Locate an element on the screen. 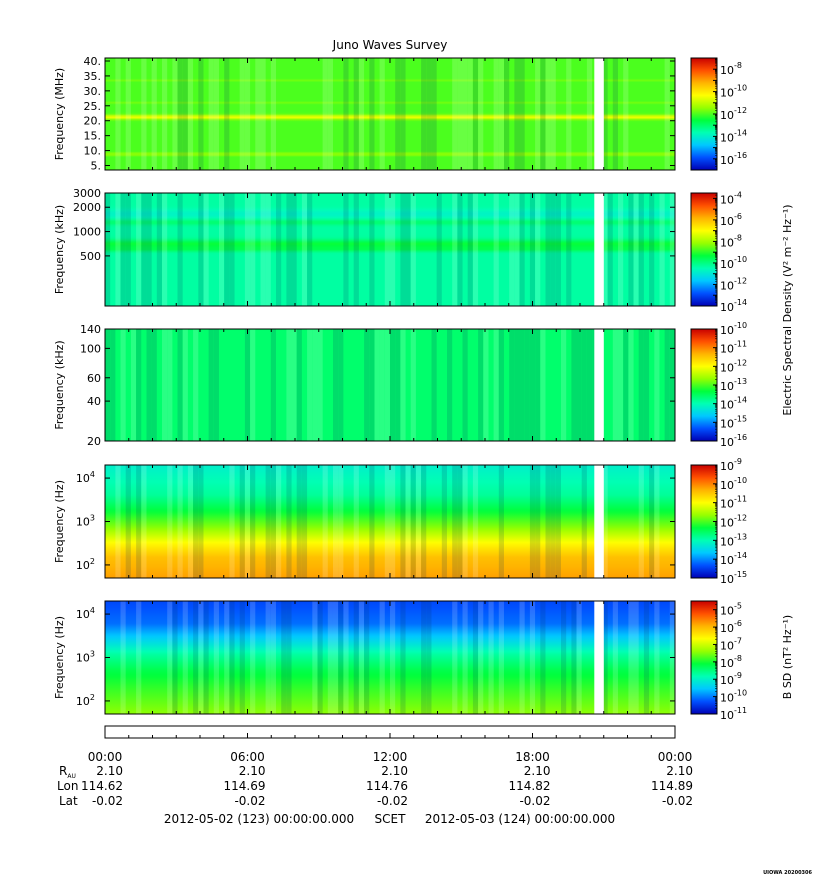 Image resolution: width=815 pixels, height=880 pixels. colorbar-tick-label: 10-15 is located at coordinates (733, 578).